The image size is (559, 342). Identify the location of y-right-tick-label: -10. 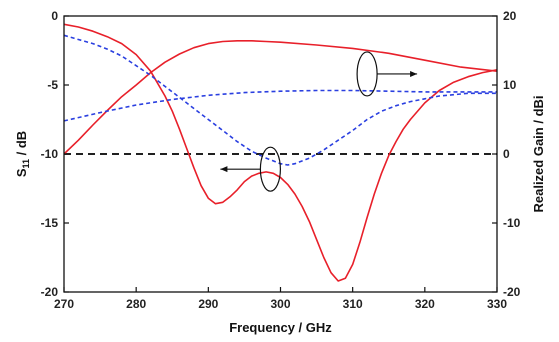
(512, 223).